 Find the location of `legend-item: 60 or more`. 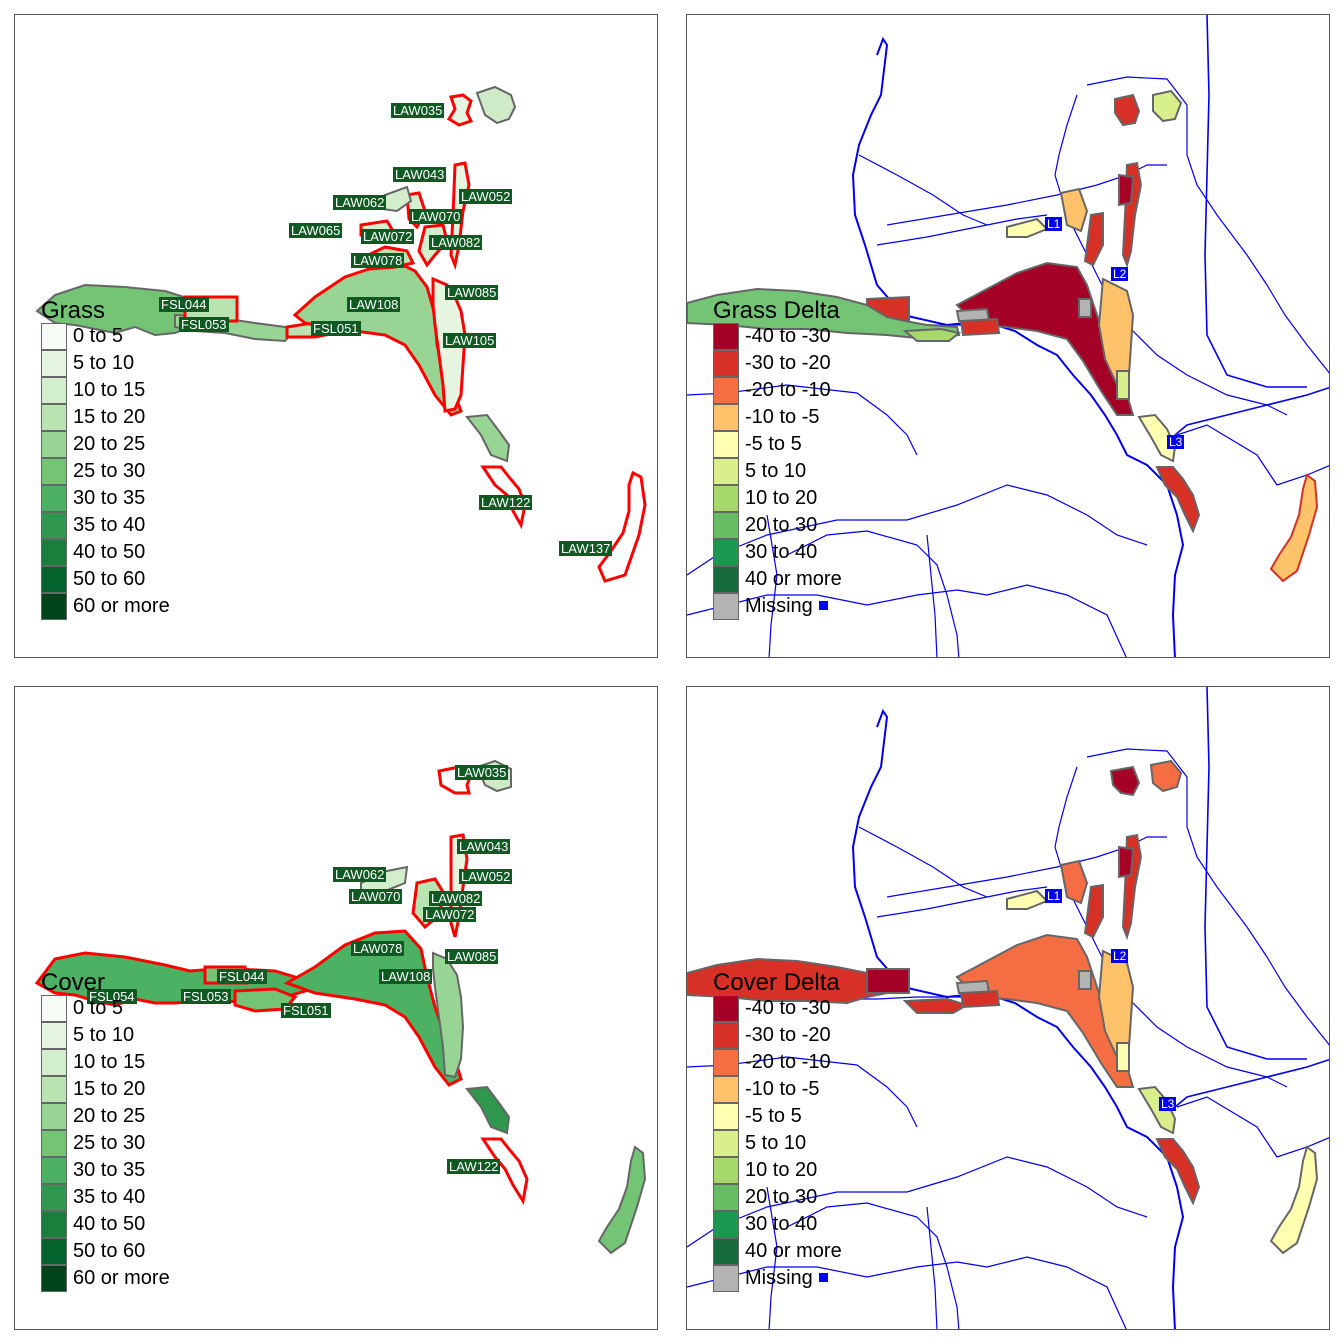

legend-item: 60 or more is located at coordinates (105, 606).